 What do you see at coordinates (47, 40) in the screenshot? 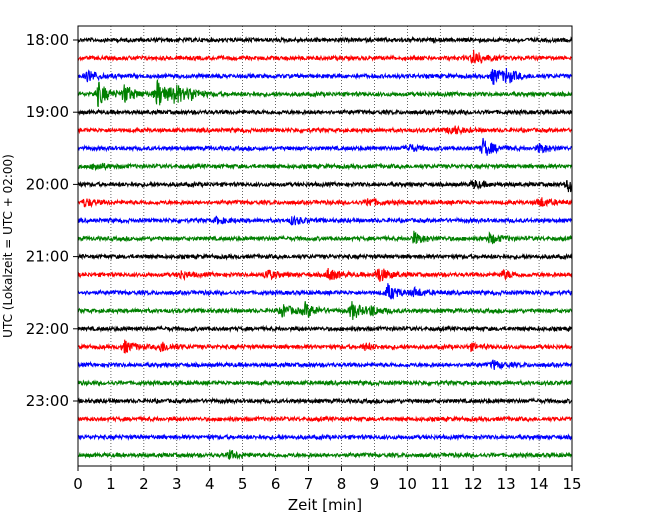
I see `y-tick-label: 18:00` at bounding box center [47, 40].